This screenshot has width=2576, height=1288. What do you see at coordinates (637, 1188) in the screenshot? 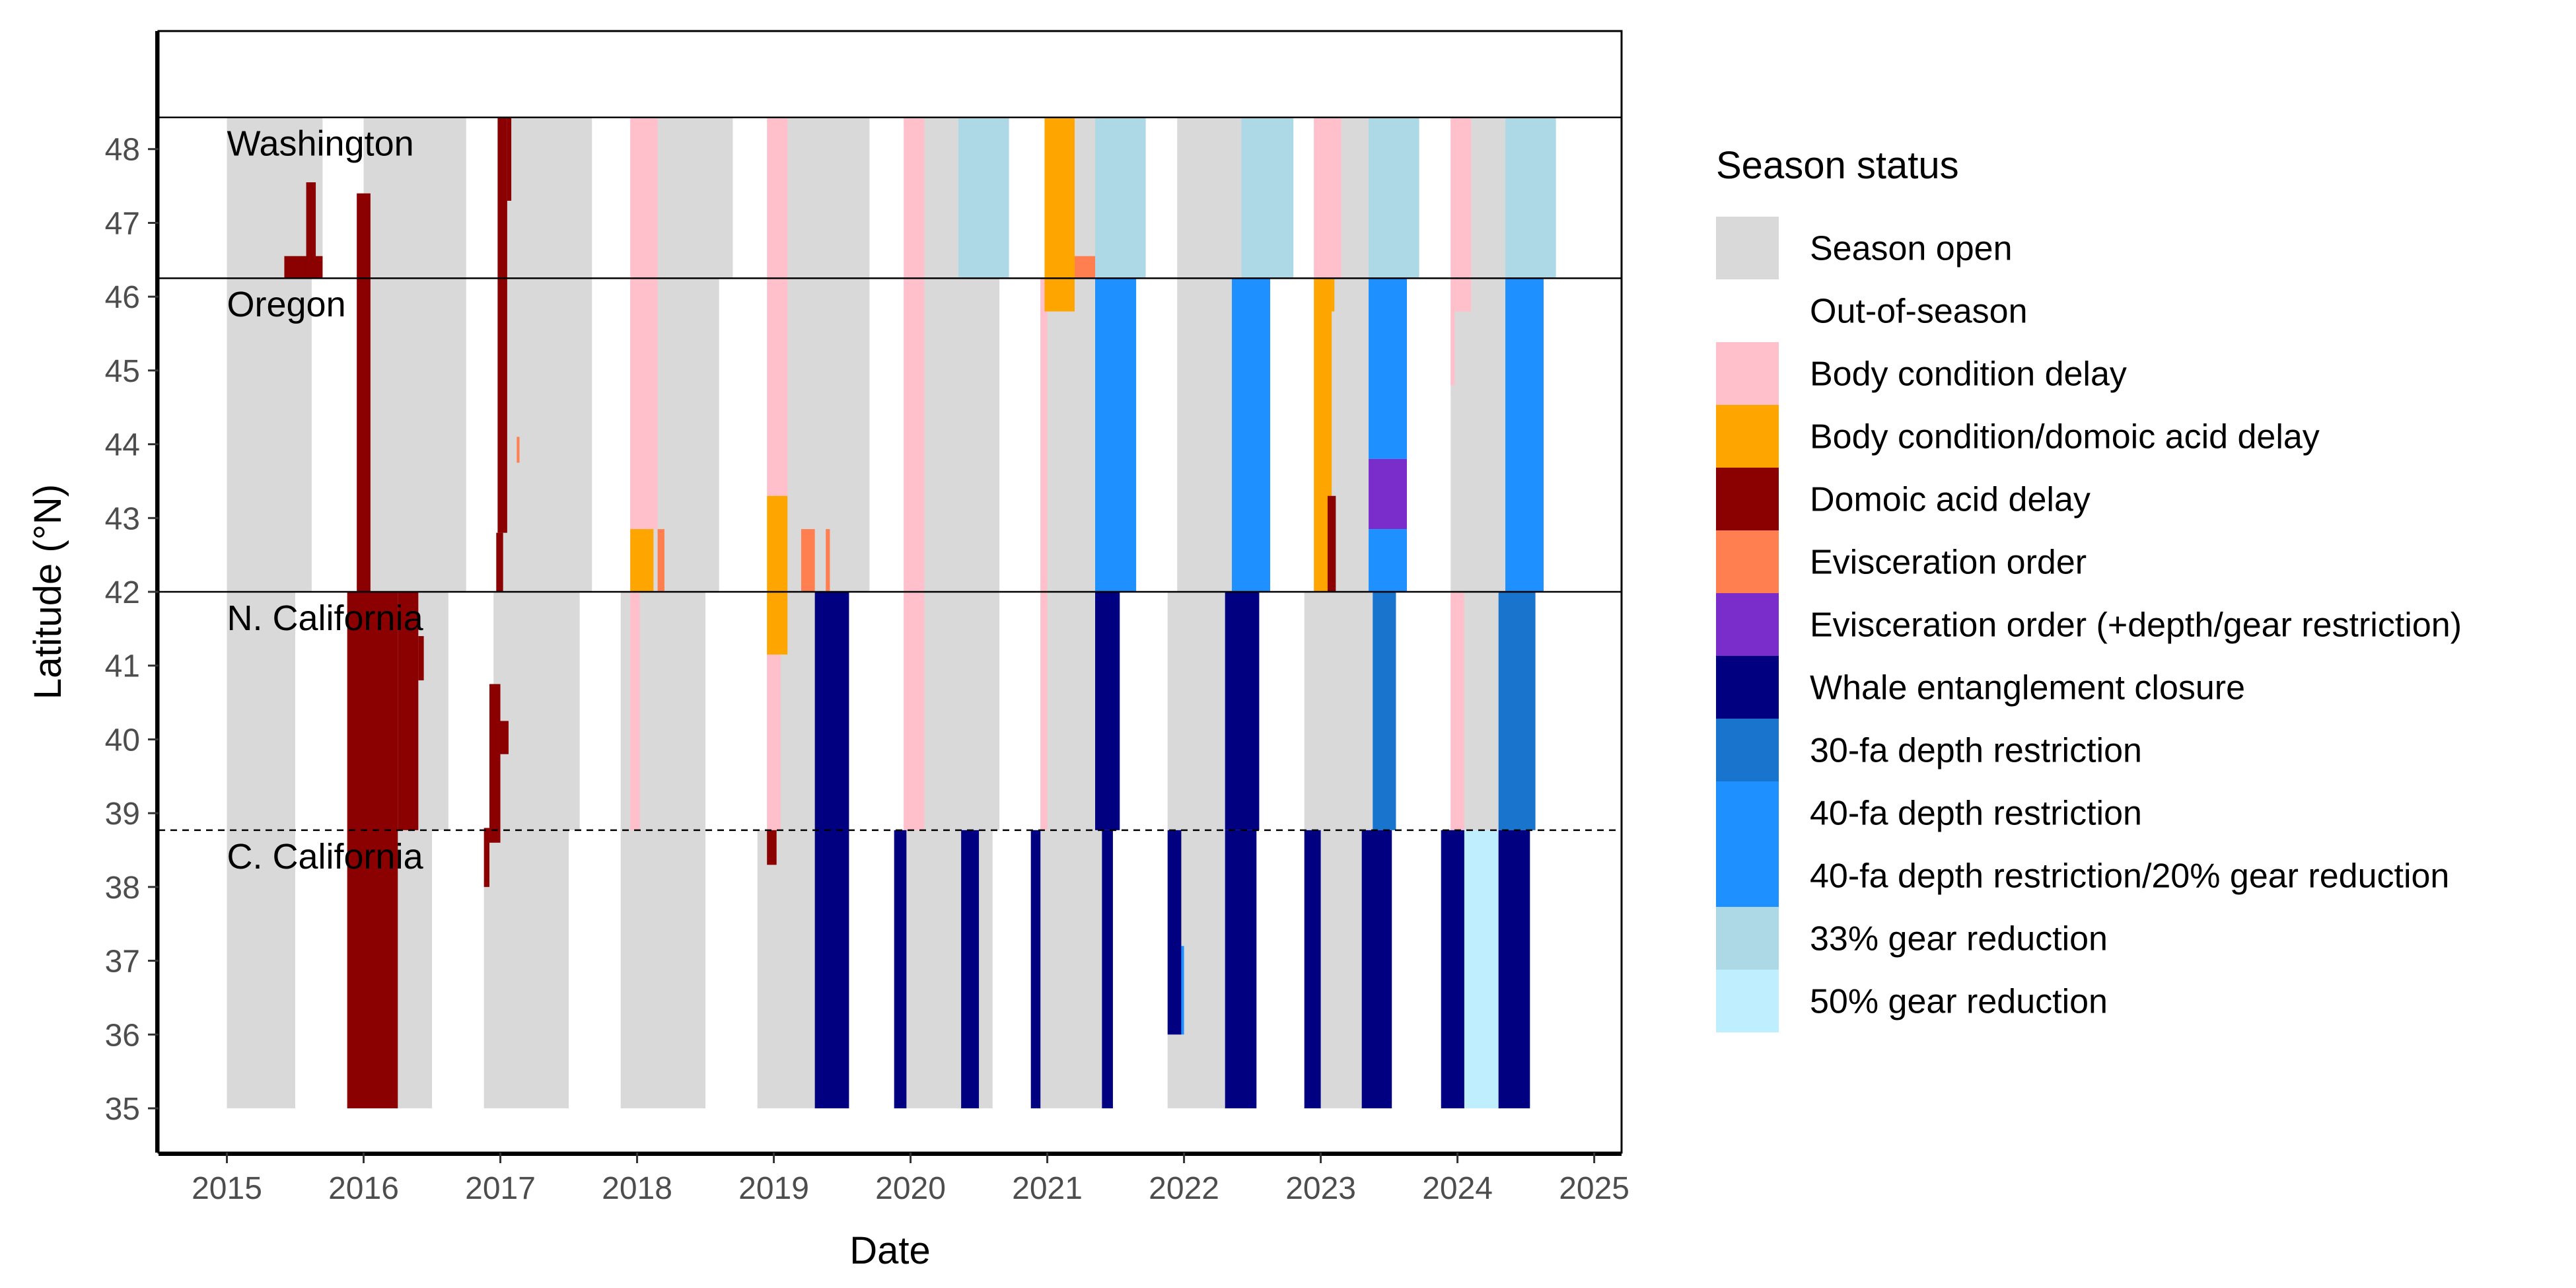
I see `x-tick-label: 2018` at bounding box center [637, 1188].